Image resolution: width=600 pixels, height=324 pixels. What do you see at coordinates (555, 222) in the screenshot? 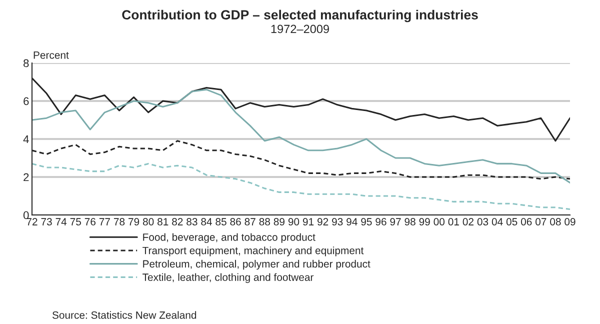
I see `x-tick-label: 08` at bounding box center [555, 222].